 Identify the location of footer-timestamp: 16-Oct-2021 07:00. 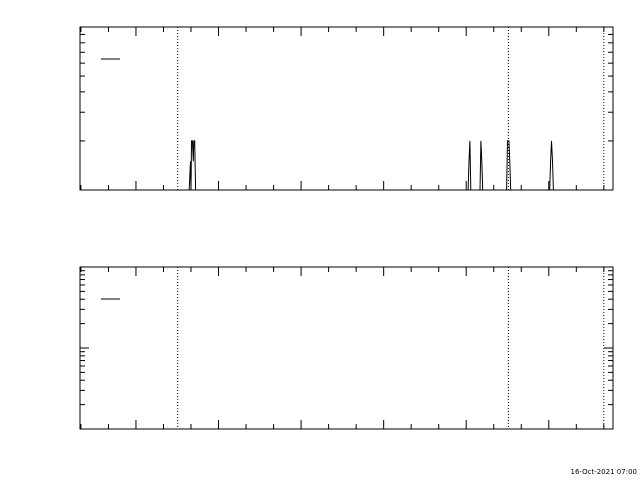
(604, 472).